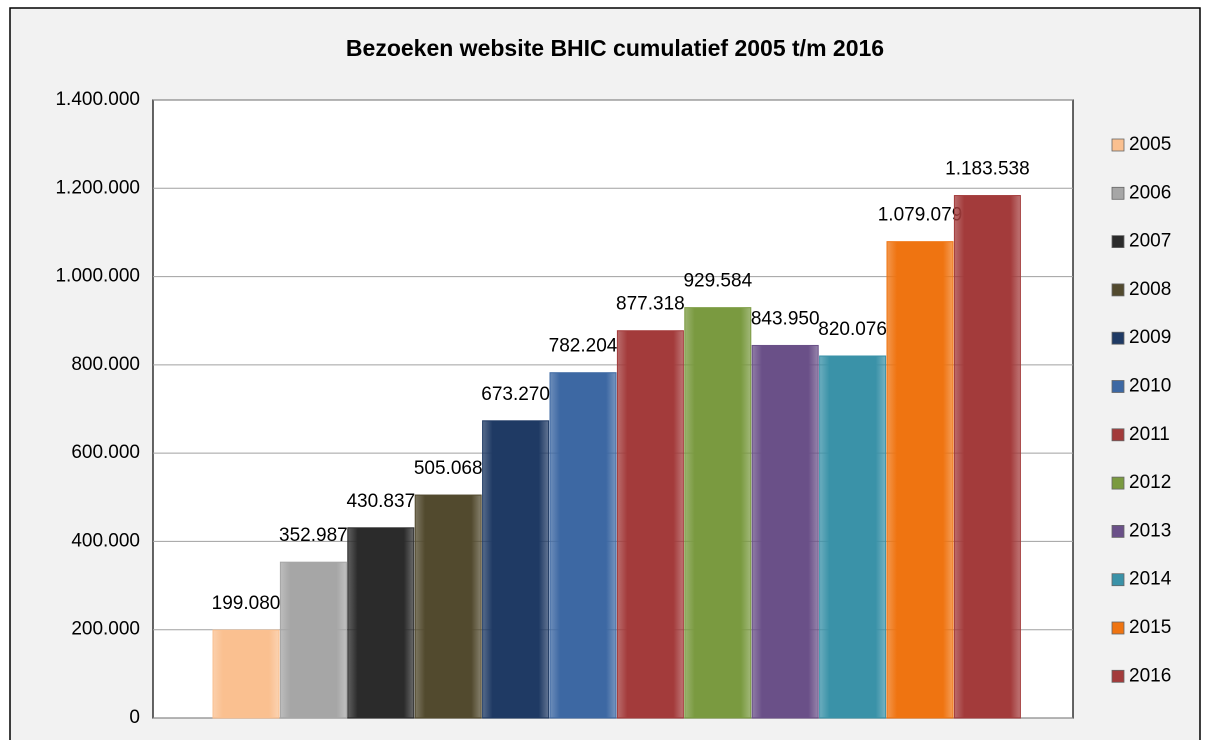  I want to click on legend-label: 2014, so click(1150, 579).